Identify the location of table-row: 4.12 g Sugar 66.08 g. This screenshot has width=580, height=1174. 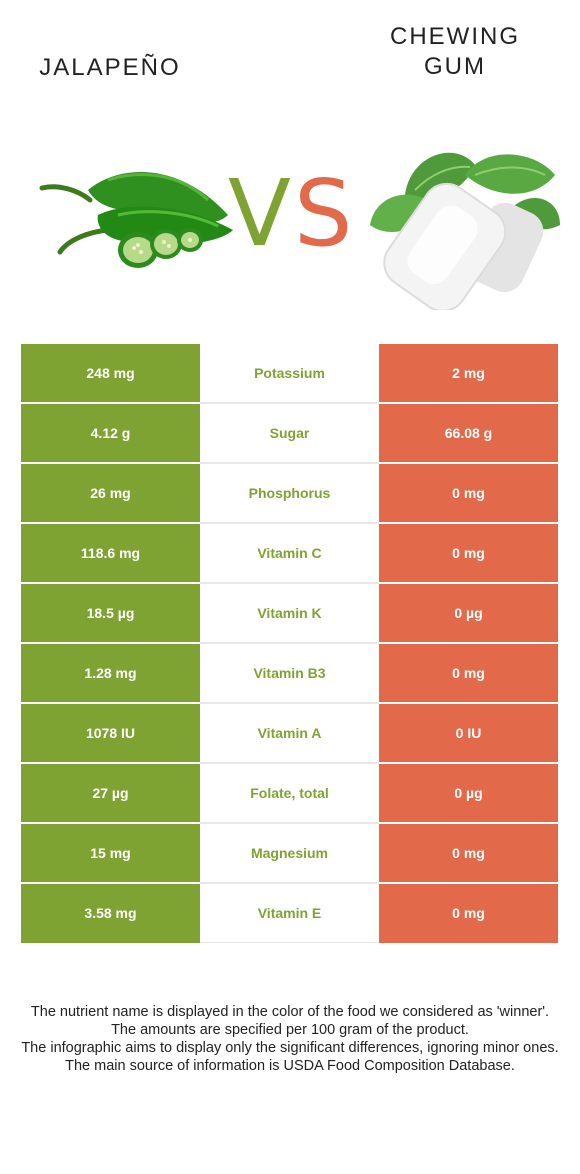
(289, 433).